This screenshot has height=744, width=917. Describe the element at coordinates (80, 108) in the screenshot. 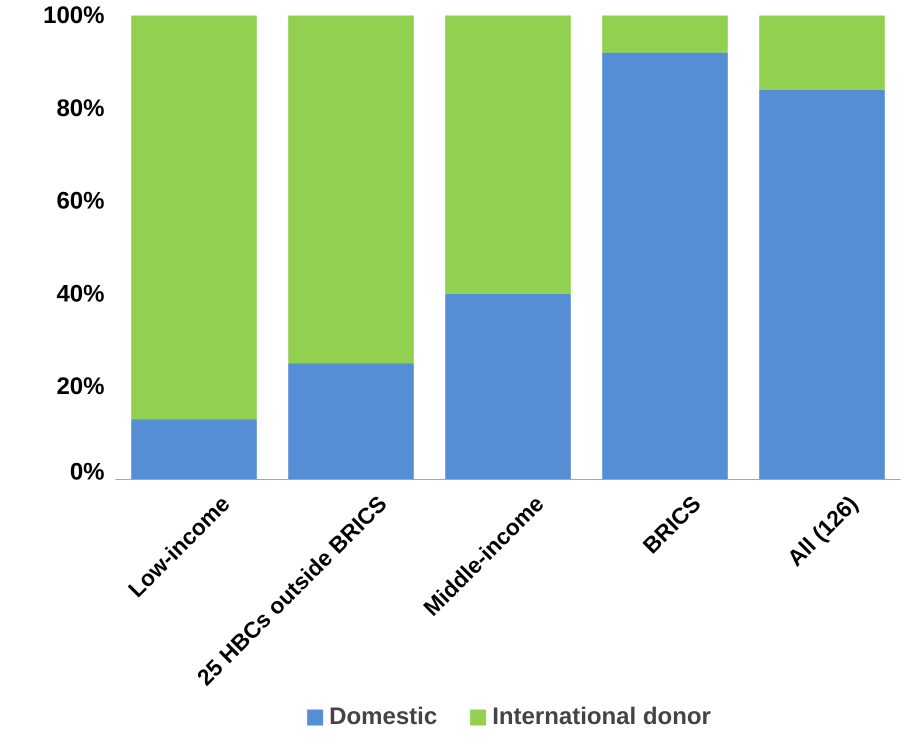

I see `y-tick-label: 80%` at that location.